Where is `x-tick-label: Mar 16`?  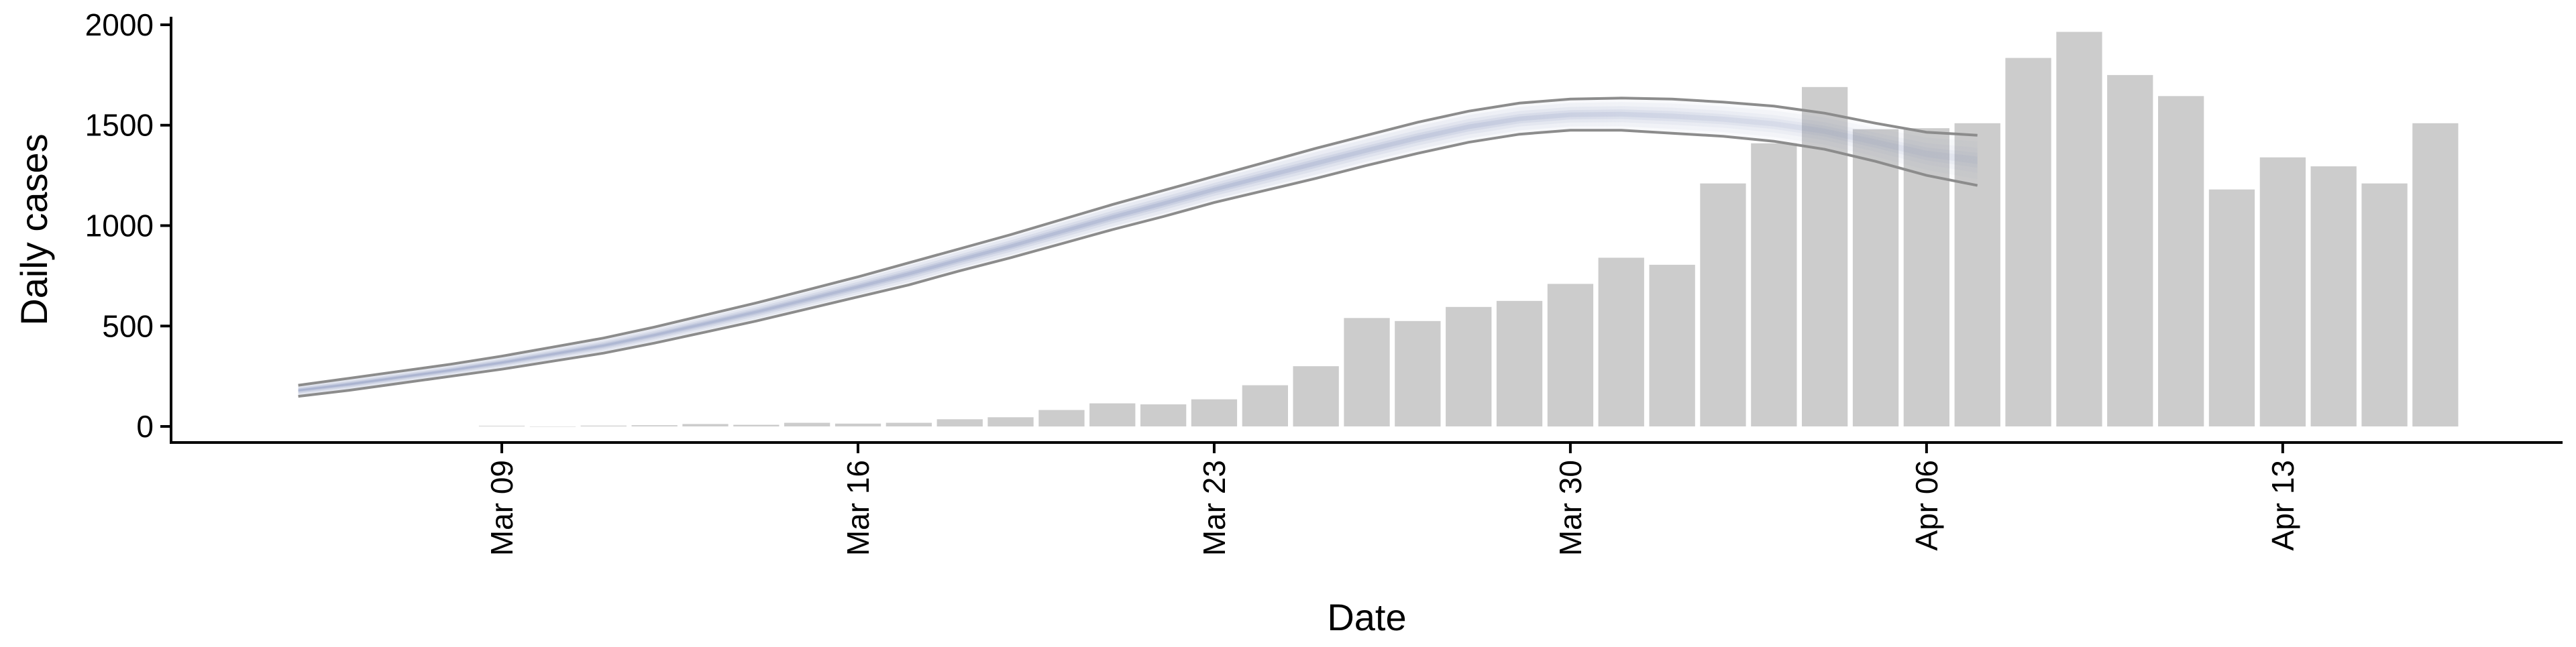 x-tick-label: Mar 16 is located at coordinates (858, 508).